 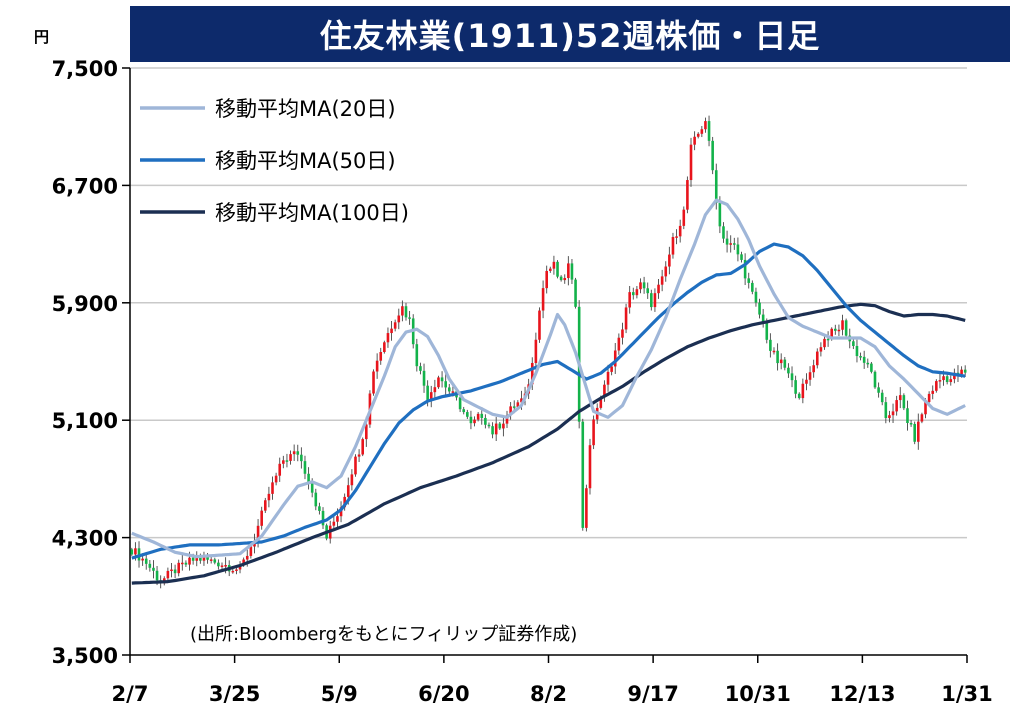 What do you see at coordinates (570, 34) in the screenshot?
I see `chart-title: 住友林業(1911)52週株価・日足` at bounding box center [570, 34].